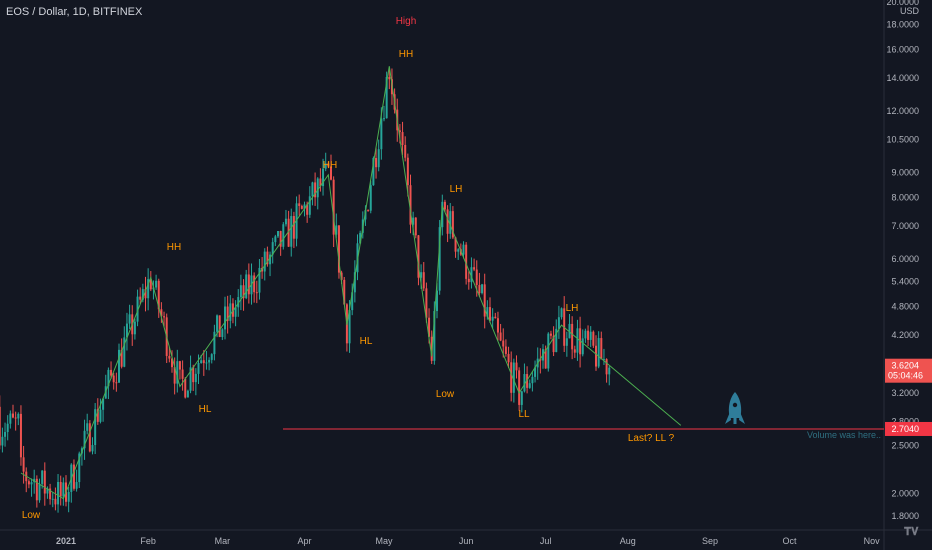 The height and width of the screenshot is (550, 932). What do you see at coordinates (911, 532) in the screenshot?
I see `tradingview-logo-icon: 𝐓𝐕` at bounding box center [911, 532].